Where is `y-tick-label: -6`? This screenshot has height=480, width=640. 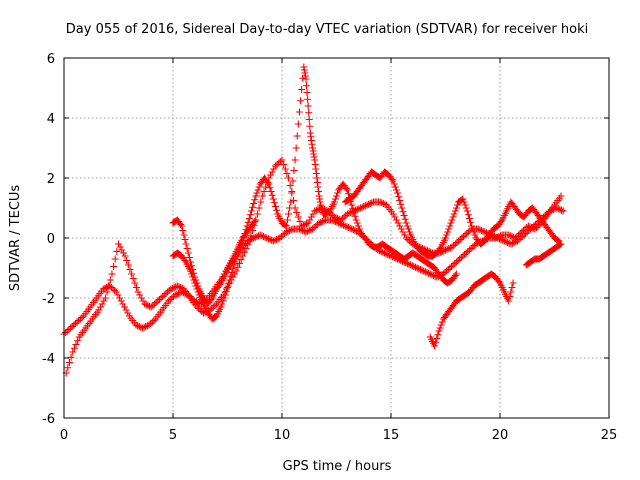
y-tick-label: -6 is located at coordinates (48, 419).